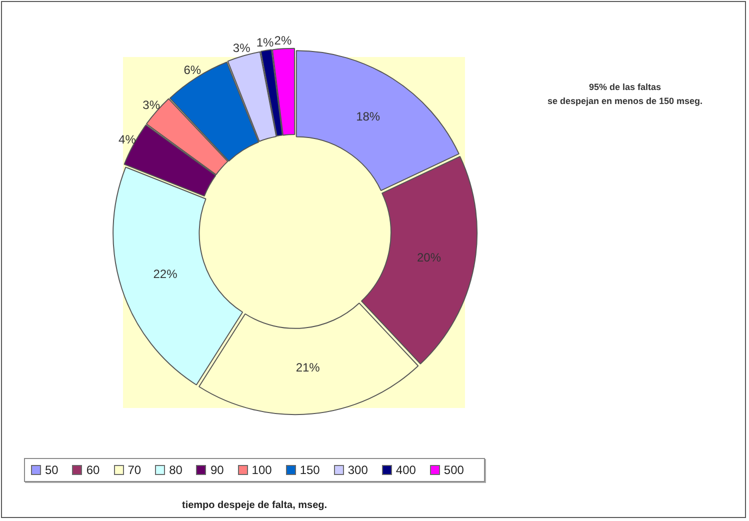  I want to click on legend-label: 90, so click(217, 470).